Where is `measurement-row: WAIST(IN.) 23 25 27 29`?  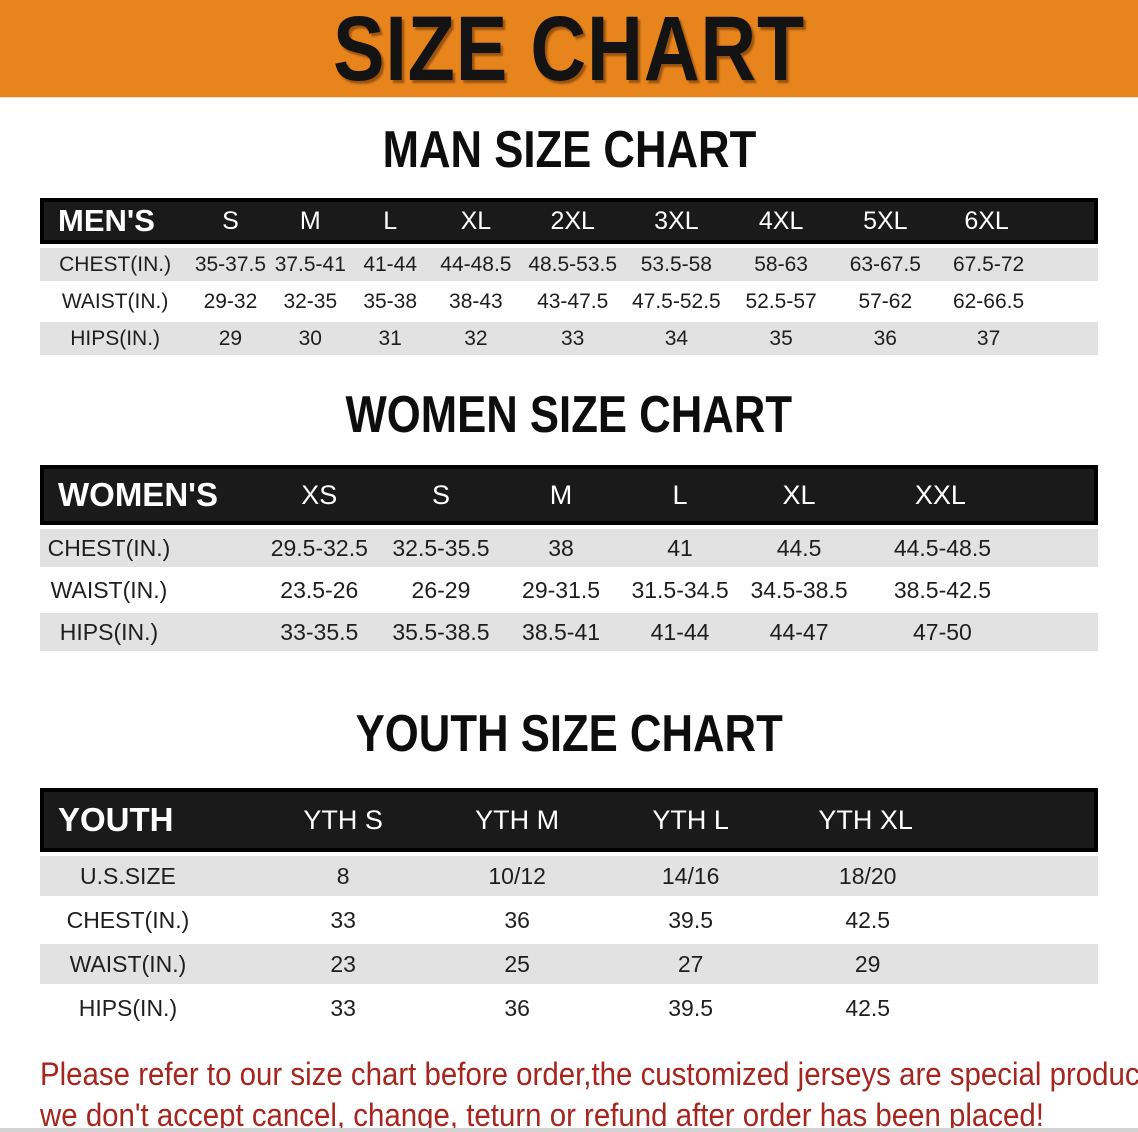
measurement-row: WAIST(IN.) 23 25 27 29 is located at coordinates (569, 964).